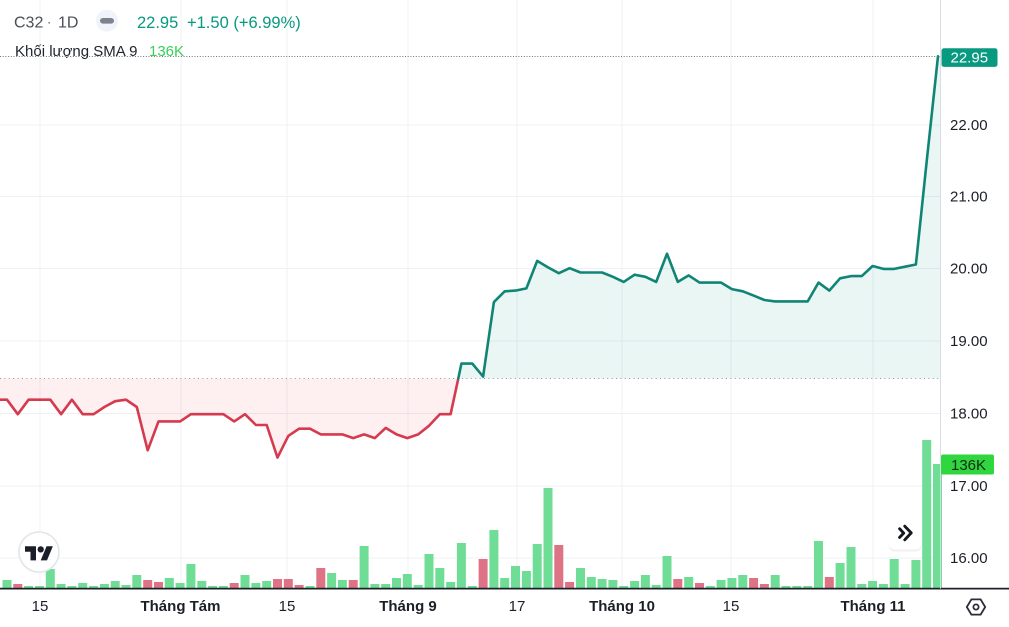  What do you see at coordinates (244, 23) in the screenshot?
I see `svg-text: +1.50 (+6.99%)` at bounding box center [244, 23].